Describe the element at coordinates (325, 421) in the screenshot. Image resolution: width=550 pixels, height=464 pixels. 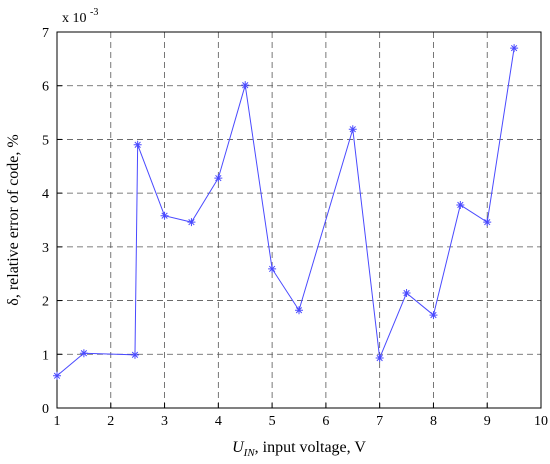
I see `x-tick-label: 6` at that location.